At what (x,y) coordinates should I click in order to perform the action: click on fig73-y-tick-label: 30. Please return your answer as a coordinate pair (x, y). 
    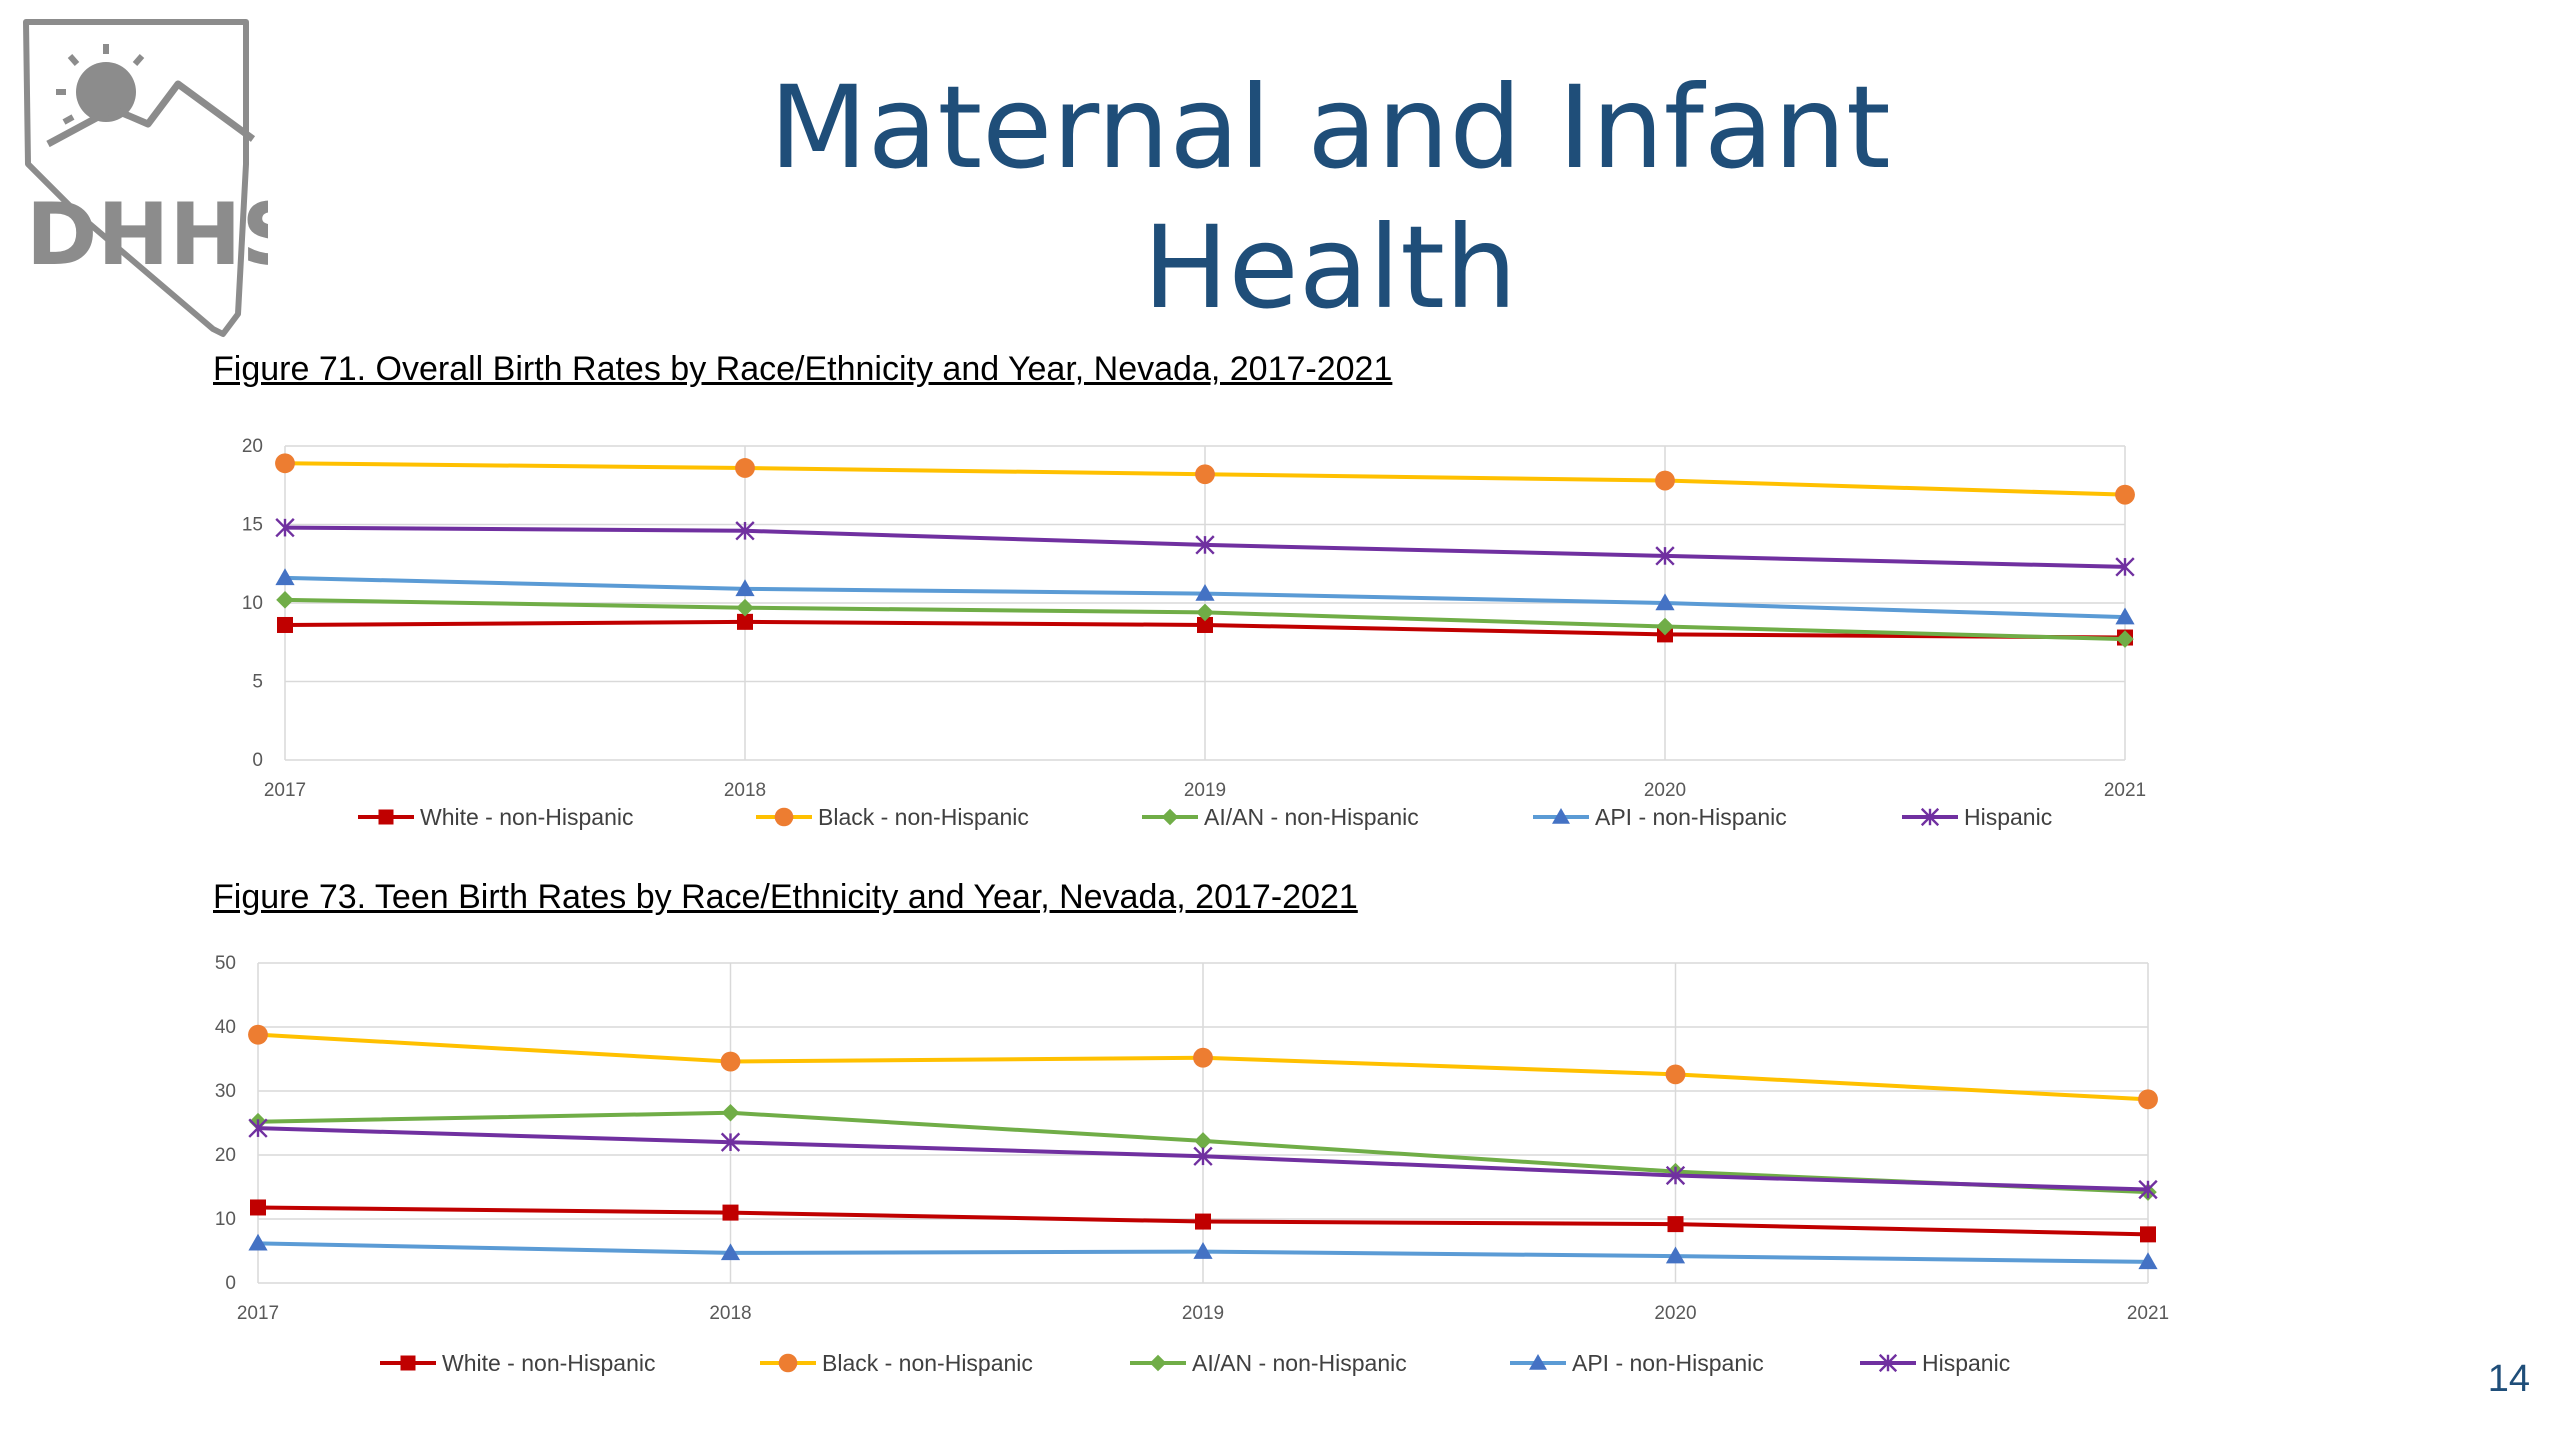
    Looking at the image, I should click on (225, 1091).